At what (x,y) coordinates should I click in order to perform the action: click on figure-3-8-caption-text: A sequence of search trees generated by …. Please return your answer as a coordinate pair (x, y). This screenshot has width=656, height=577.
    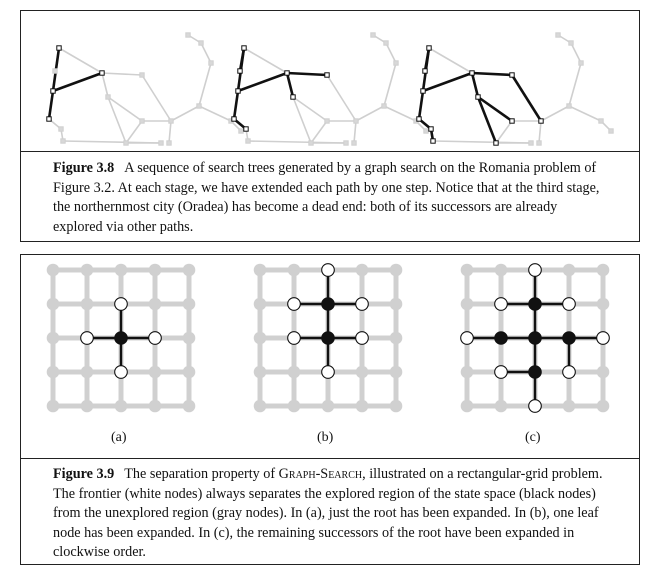
    Looking at the image, I should click on (326, 197).